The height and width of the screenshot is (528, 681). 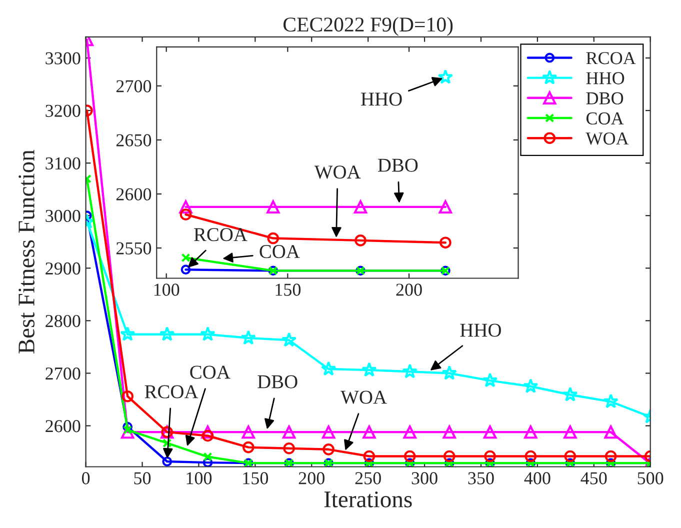 I want to click on x-tick-label: 400, so click(x=537, y=478).